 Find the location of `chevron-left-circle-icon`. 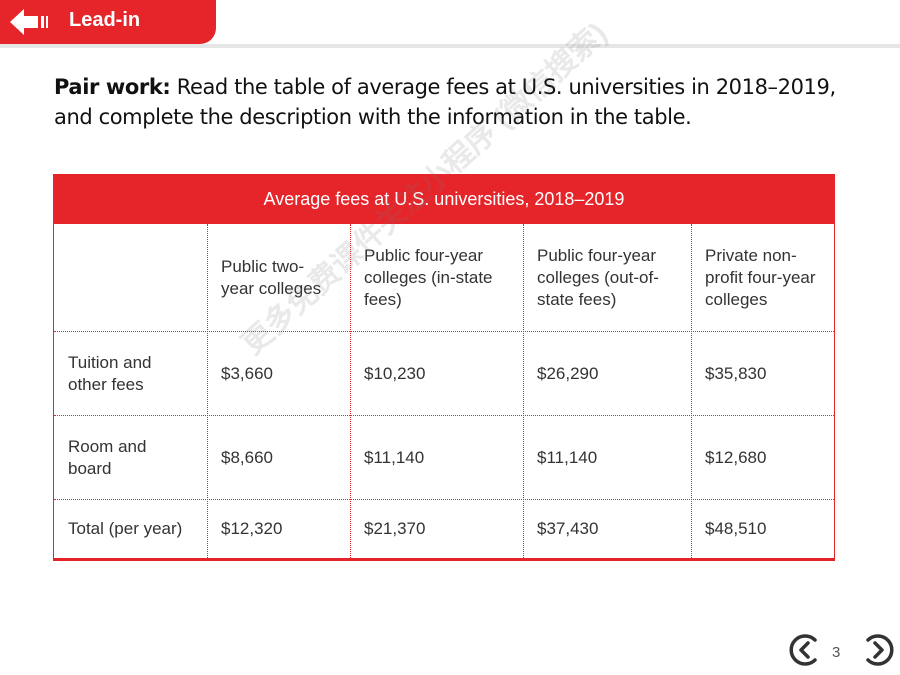

chevron-left-circle-icon is located at coordinates (805, 650).